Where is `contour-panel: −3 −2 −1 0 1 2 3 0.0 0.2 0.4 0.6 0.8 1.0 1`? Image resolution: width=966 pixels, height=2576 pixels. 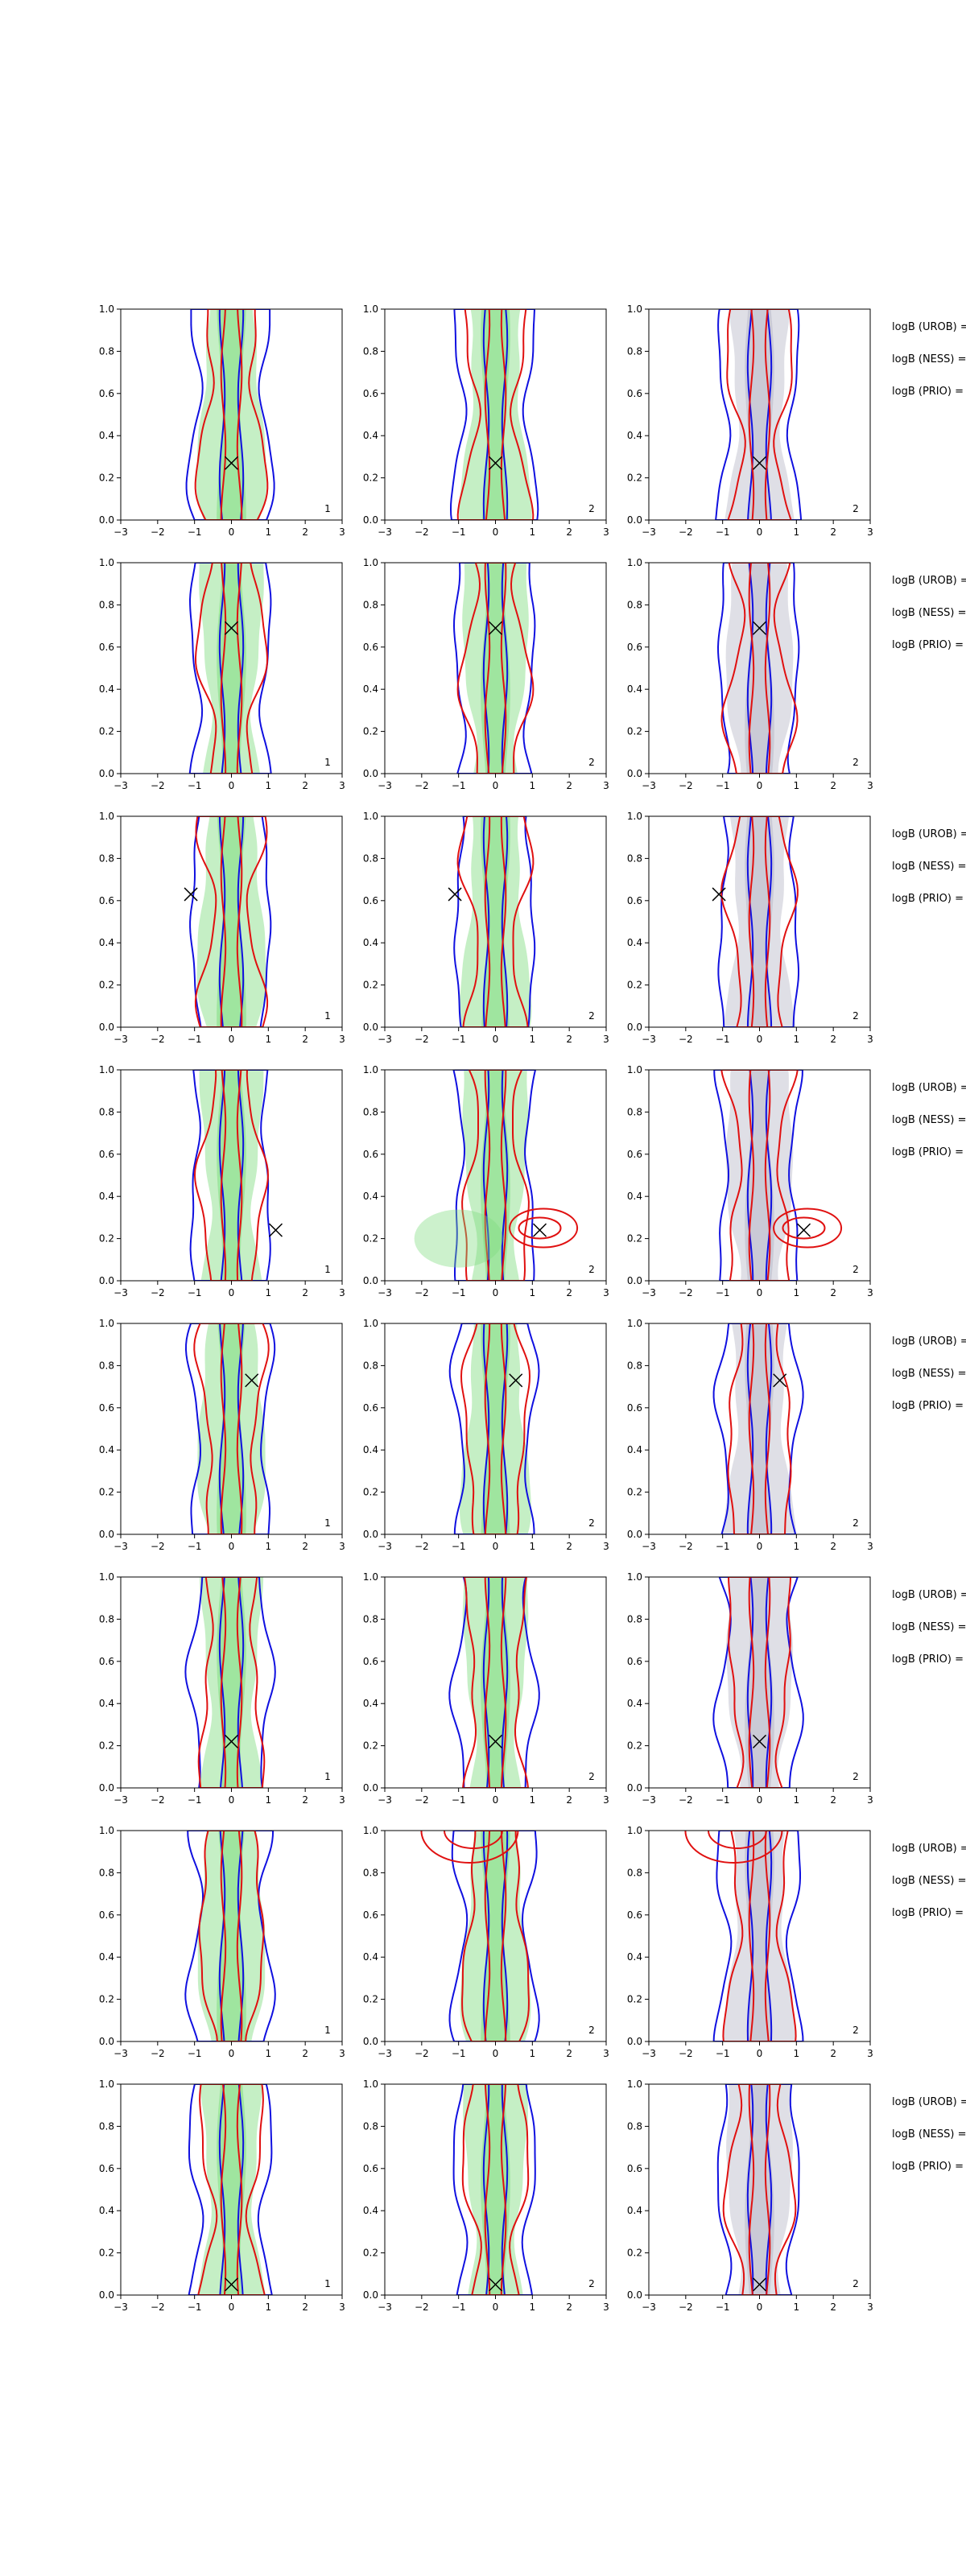 contour-panel: −3 −2 −1 0 1 2 3 0.0 0.2 0.4 0.6 0.8 1.0 1 is located at coordinates (222, 1435).